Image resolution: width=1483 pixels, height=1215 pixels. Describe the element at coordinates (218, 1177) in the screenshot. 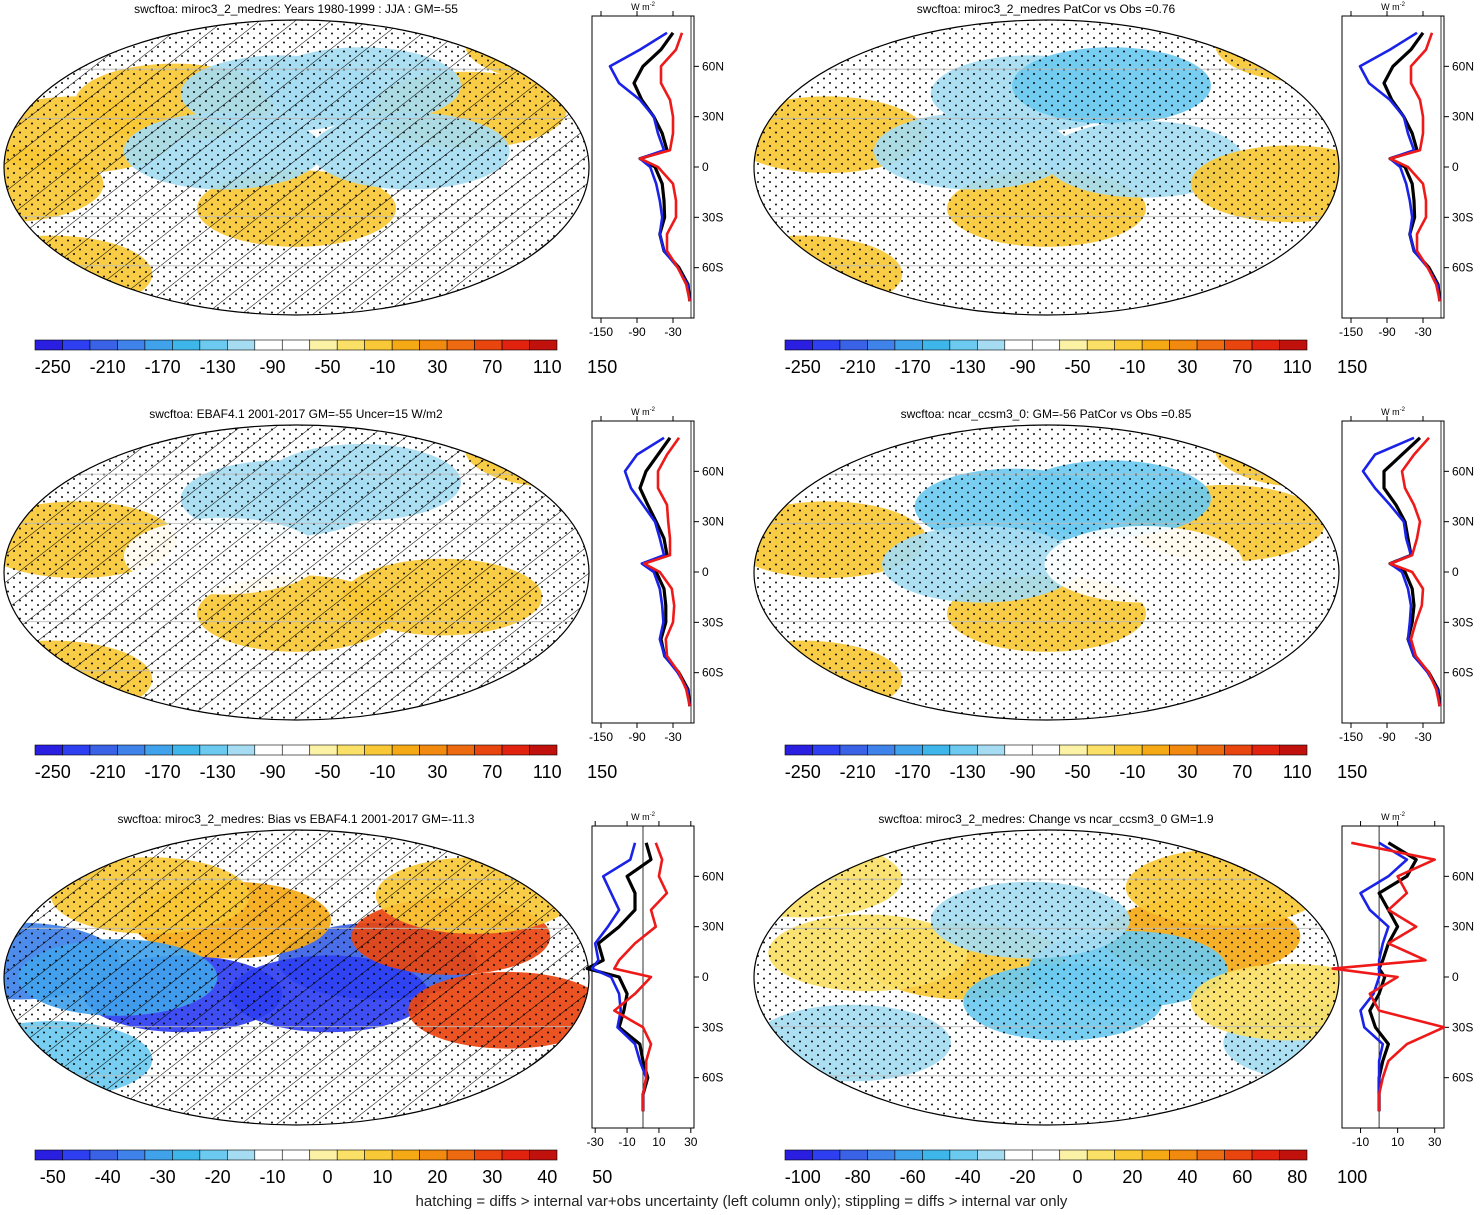

I see `colorbar-tick-label: -20` at that location.